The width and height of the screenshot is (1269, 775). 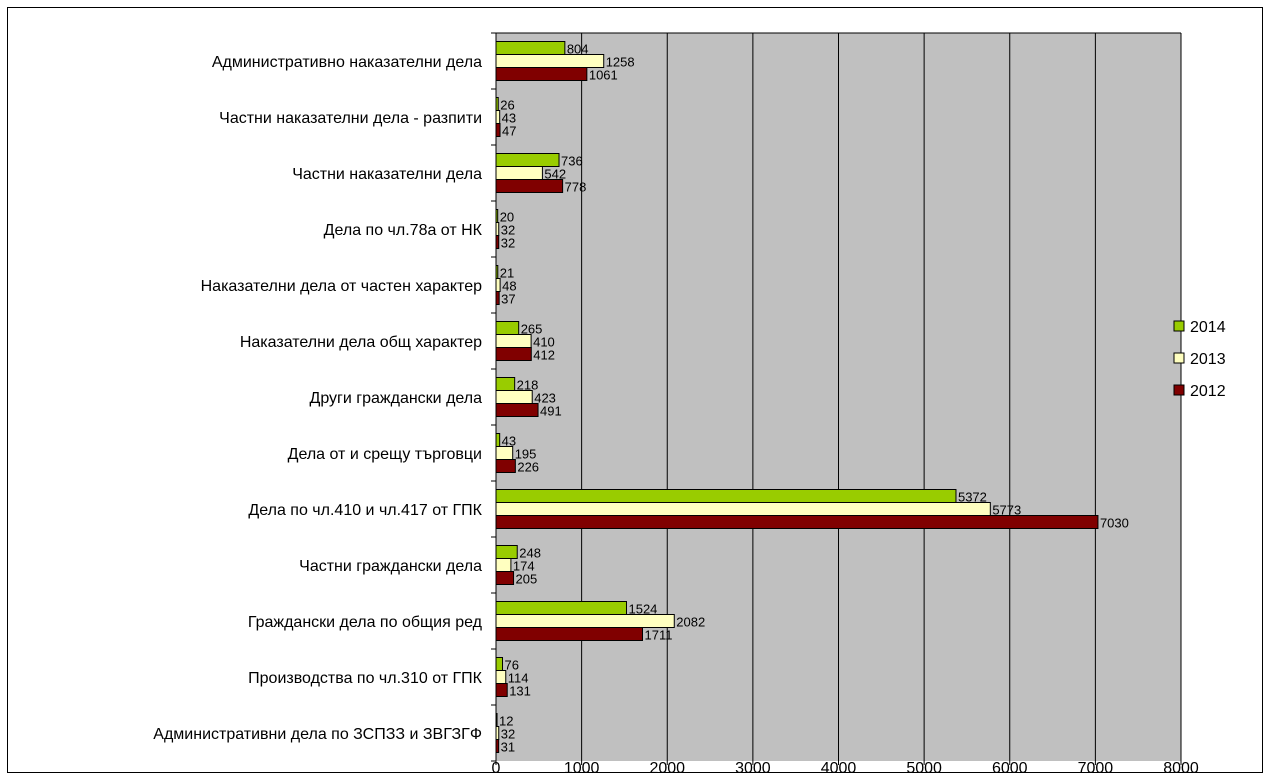 I want to click on data-label-2012: 131, so click(x=520, y=691).